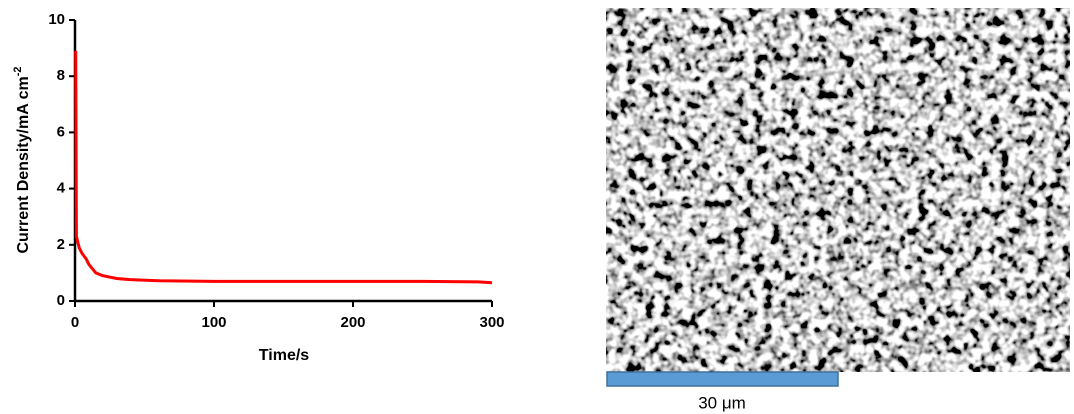 The image size is (1074, 414). What do you see at coordinates (61, 131) in the screenshot?
I see `y-tick-label: 6` at bounding box center [61, 131].